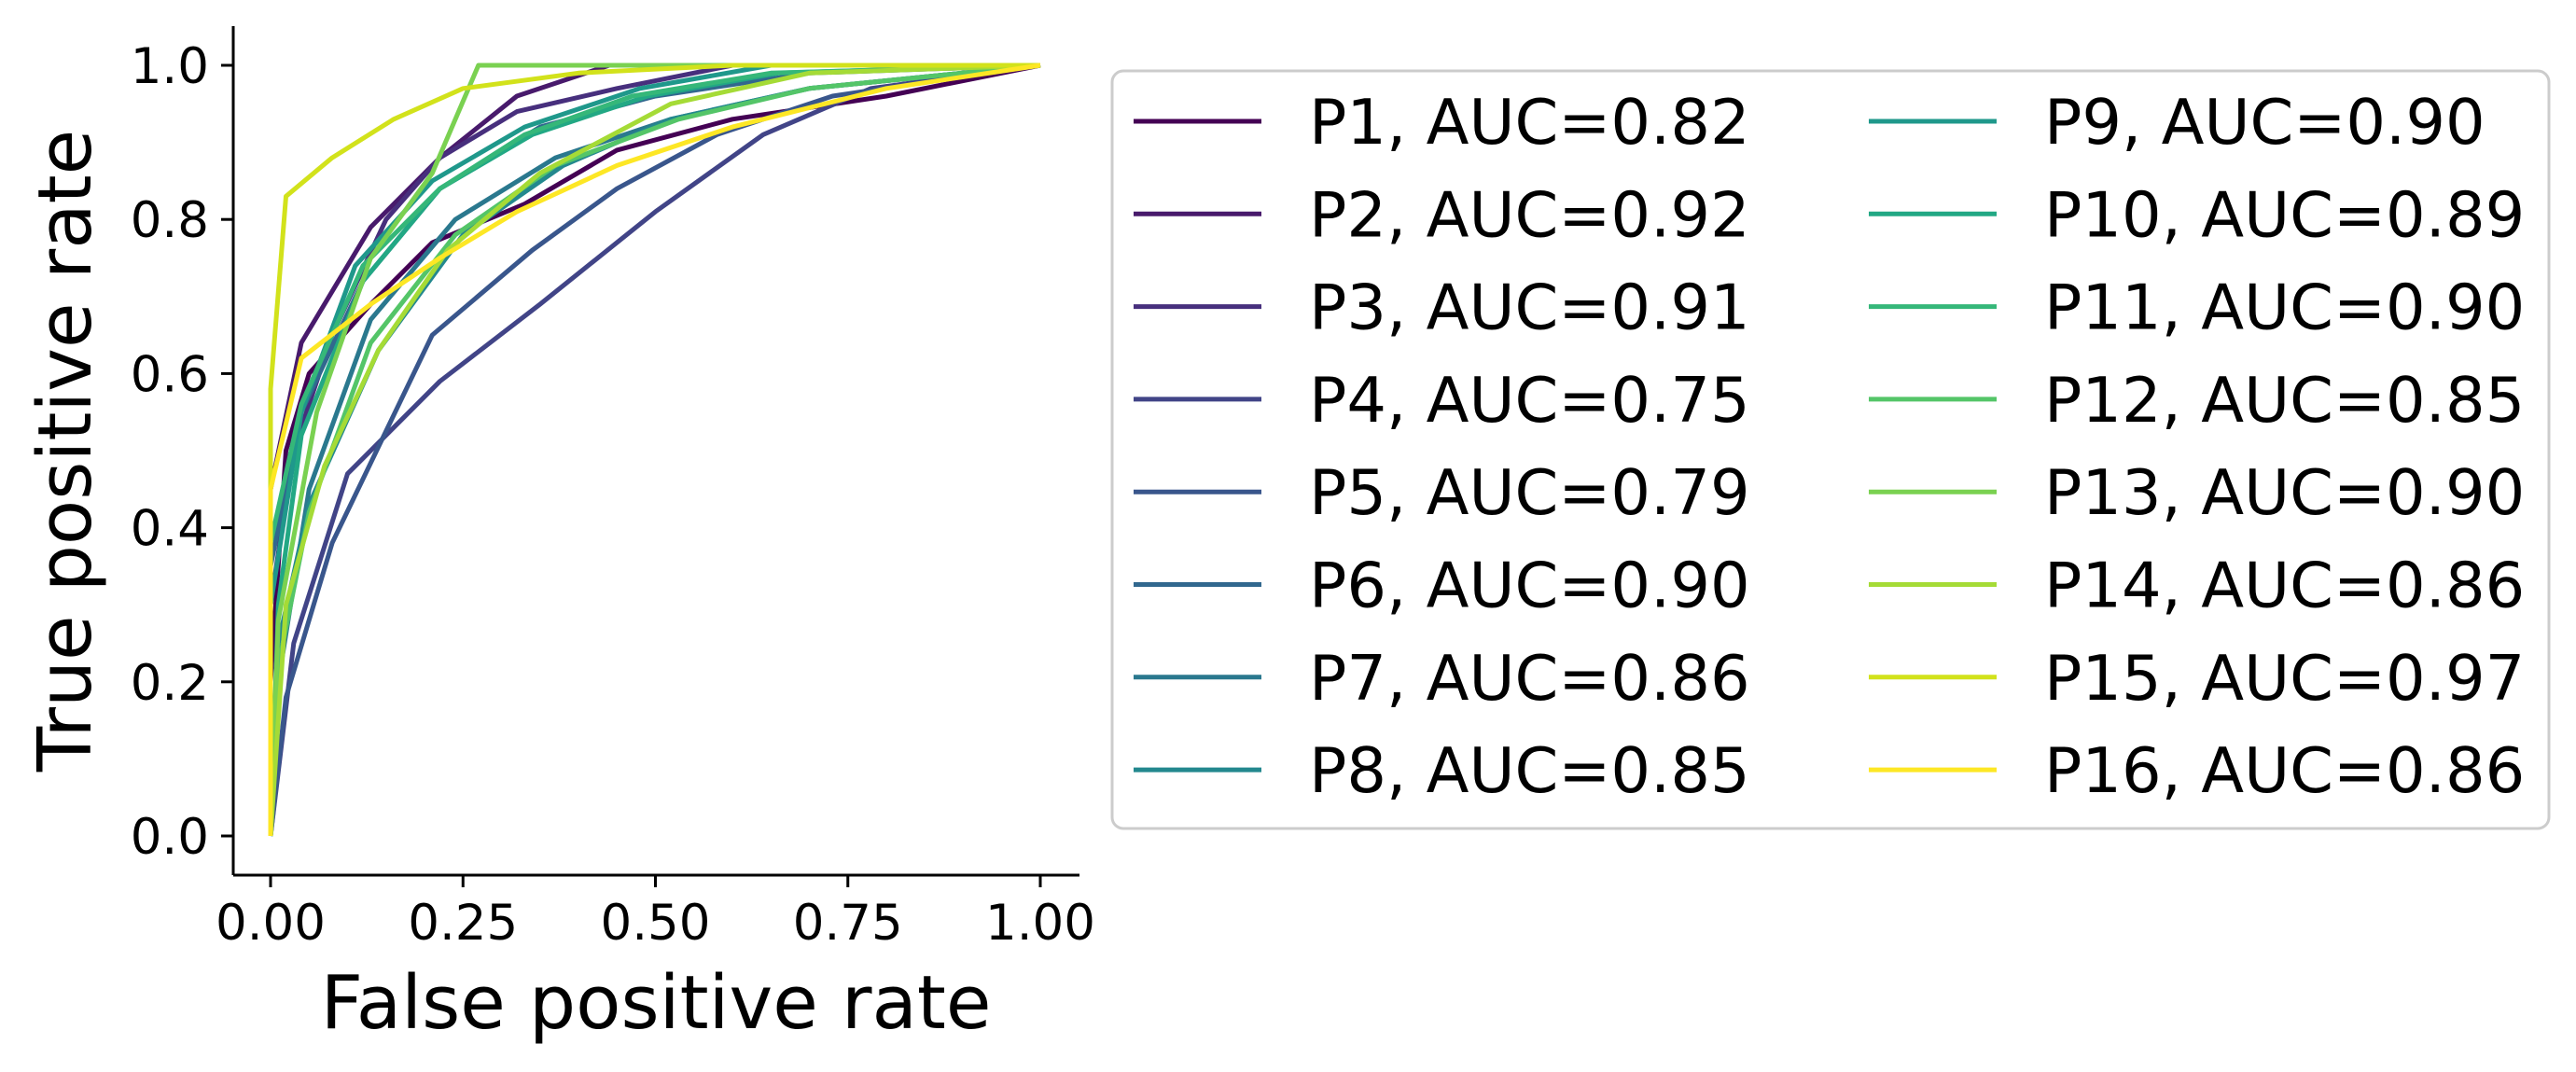 Image resolution: width=2576 pixels, height=1072 pixels. What do you see at coordinates (2264, 122) in the screenshot?
I see `legend-label-p9: P9, AUC=0.90` at bounding box center [2264, 122].